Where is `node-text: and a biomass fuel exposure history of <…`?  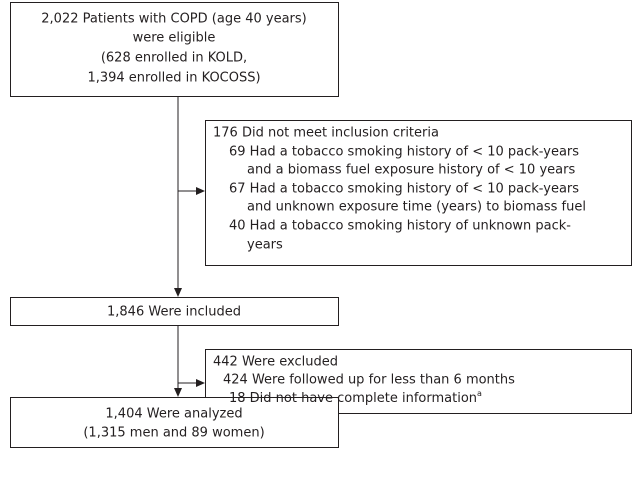 node-text: and a biomass fuel exposure history of <… is located at coordinates (411, 170).